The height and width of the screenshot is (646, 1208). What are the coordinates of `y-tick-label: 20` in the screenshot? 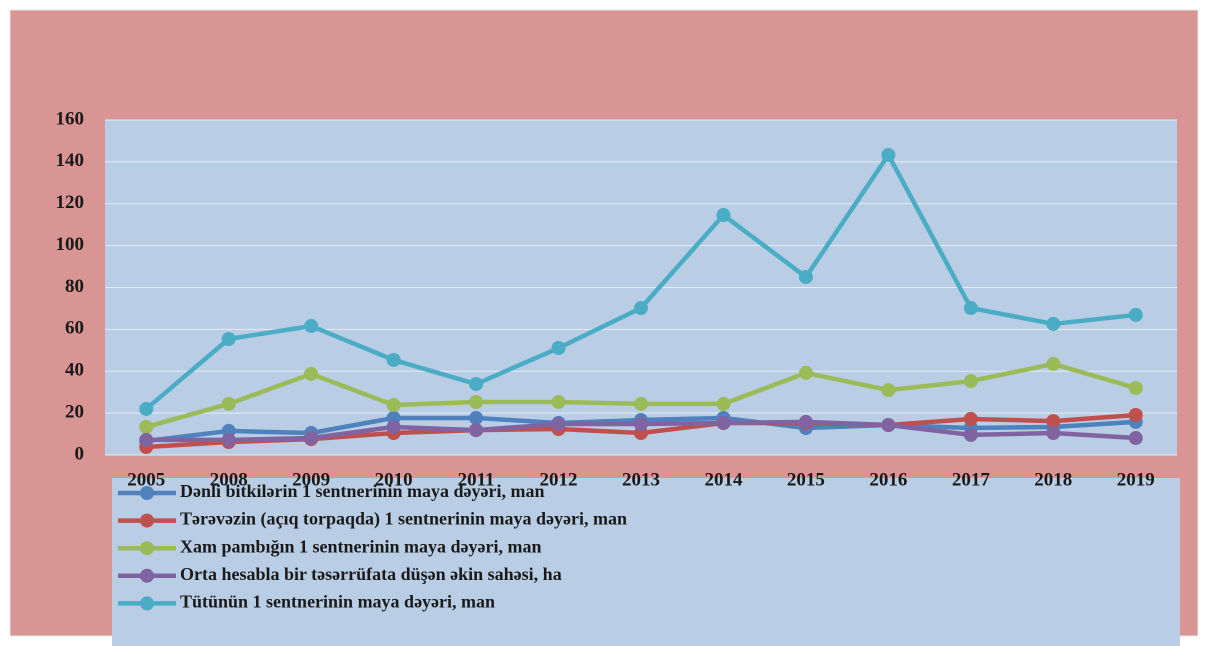 It's located at (74, 411).